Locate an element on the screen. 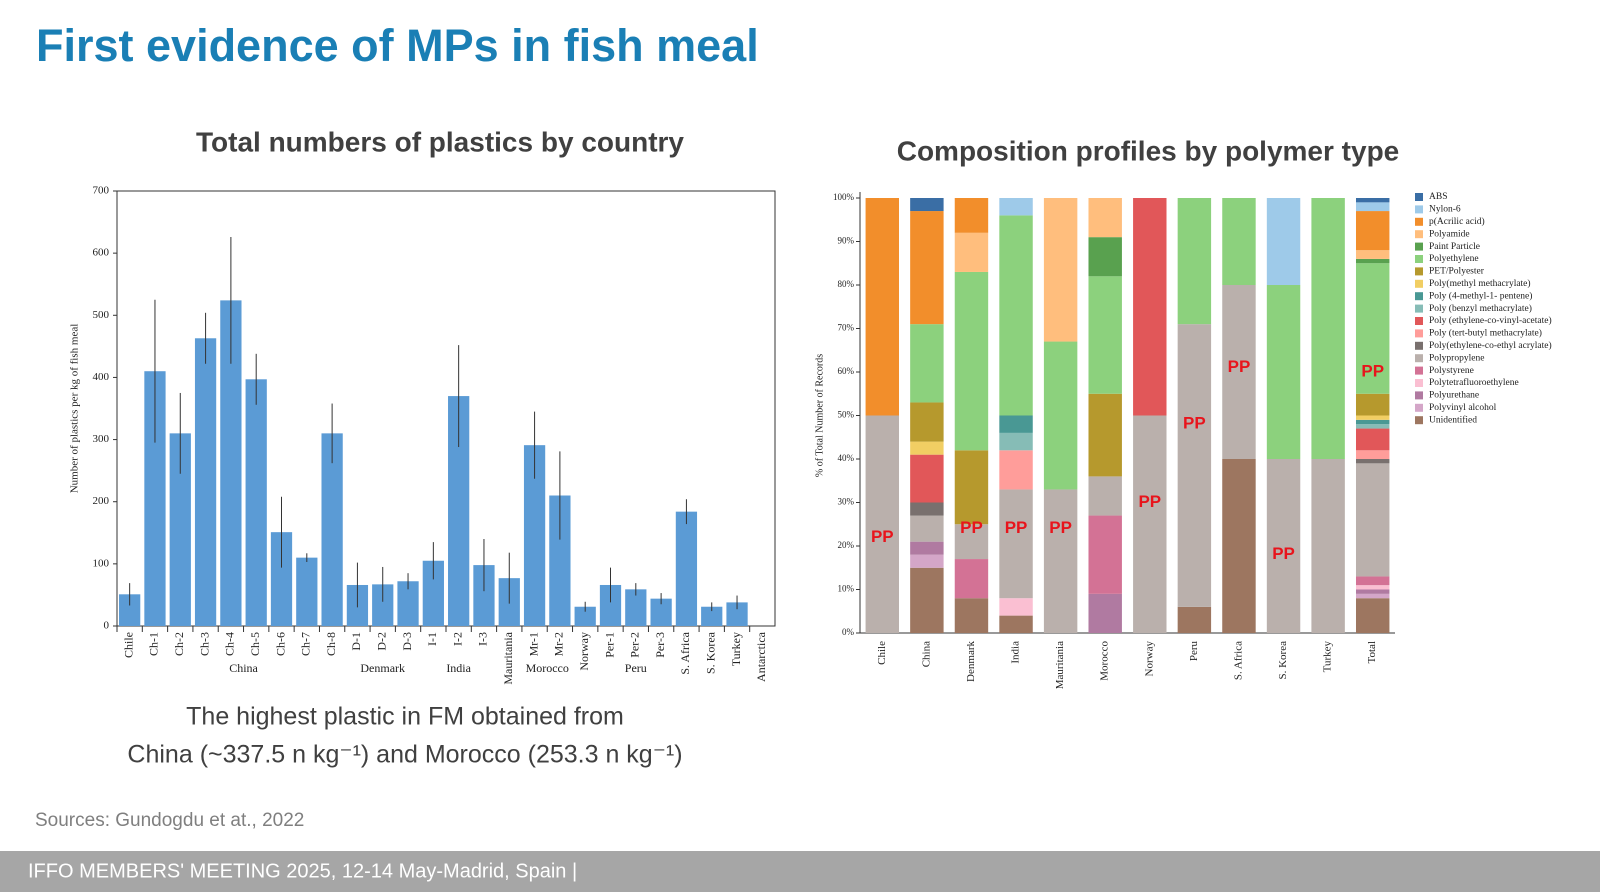 Image resolution: width=1600 pixels, height=892 pixels. chart-title: Composition profiles by polymer type is located at coordinates (1148, 150).